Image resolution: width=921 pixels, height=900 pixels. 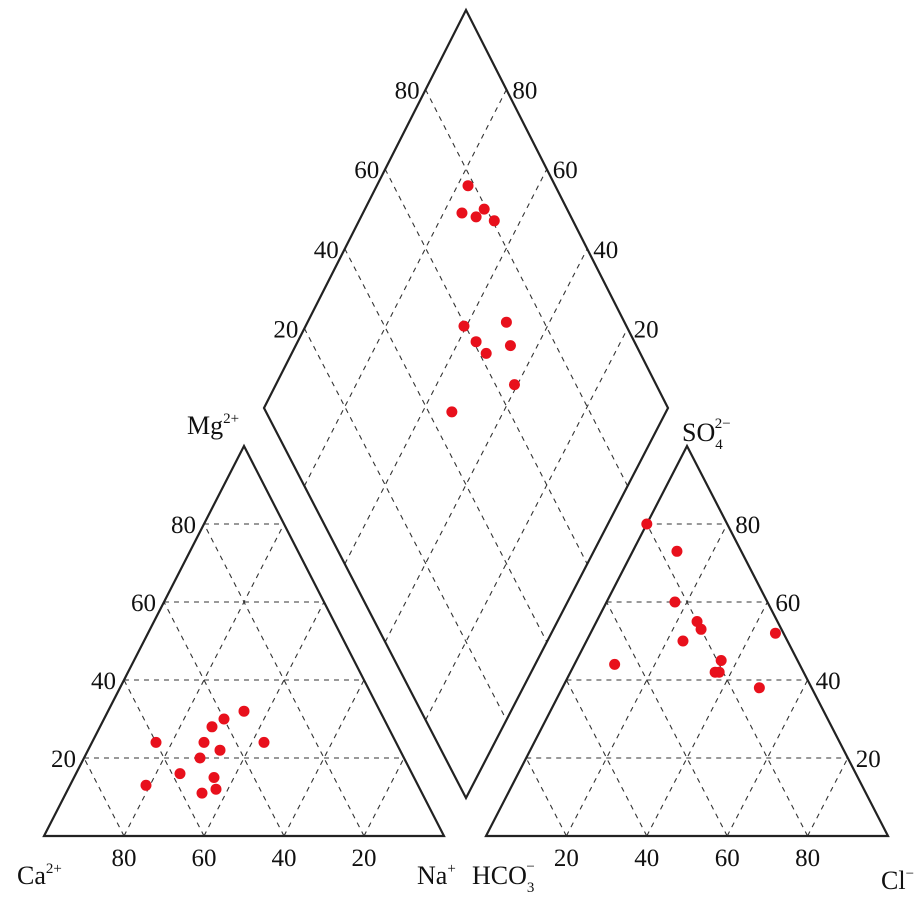 What do you see at coordinates (183, 525) in the screenshot?
I see `tick-label-mg: 80` at bounding box center [183, 525].